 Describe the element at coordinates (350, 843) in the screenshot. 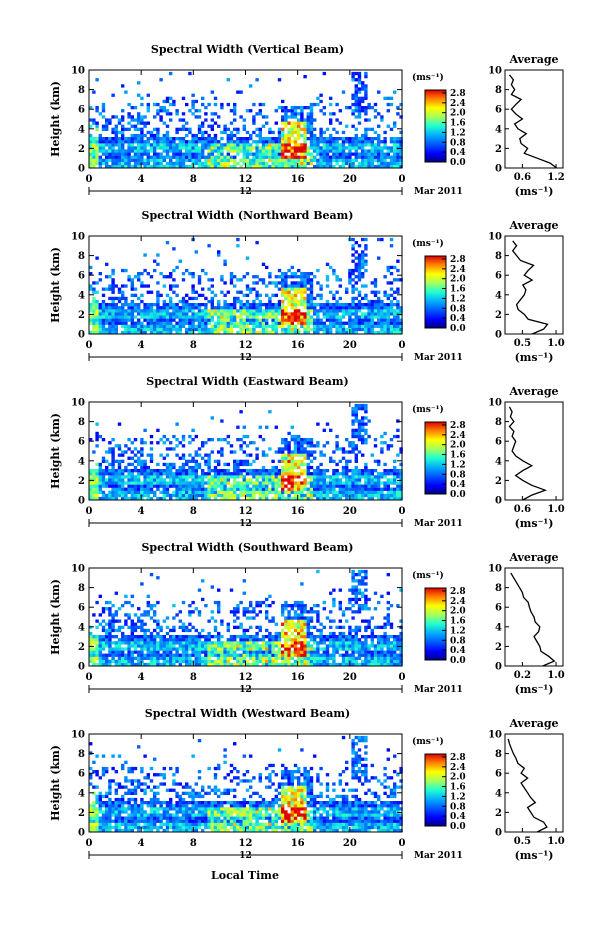

I see `x-tick-label: 20` at that location.